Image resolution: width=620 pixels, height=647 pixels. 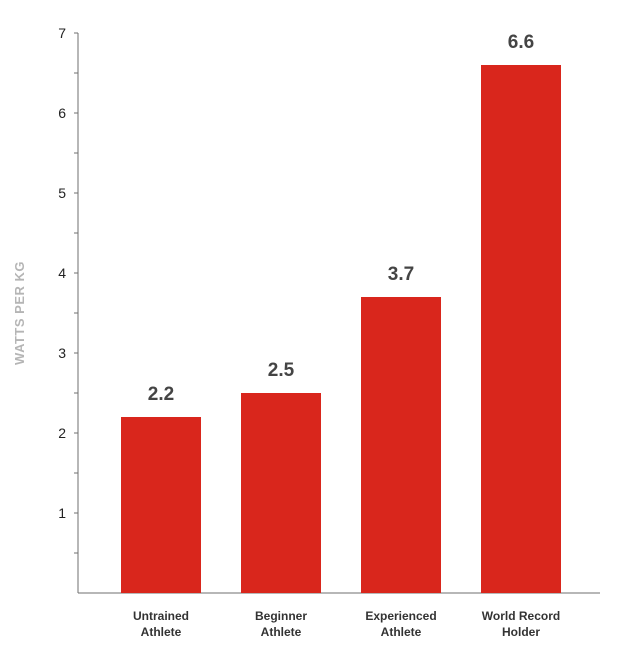 What do you see at coordinates (521, 624) in the screenshot?
I see `x-tick-label: World Record Holder` at bounding box center [521, 624].